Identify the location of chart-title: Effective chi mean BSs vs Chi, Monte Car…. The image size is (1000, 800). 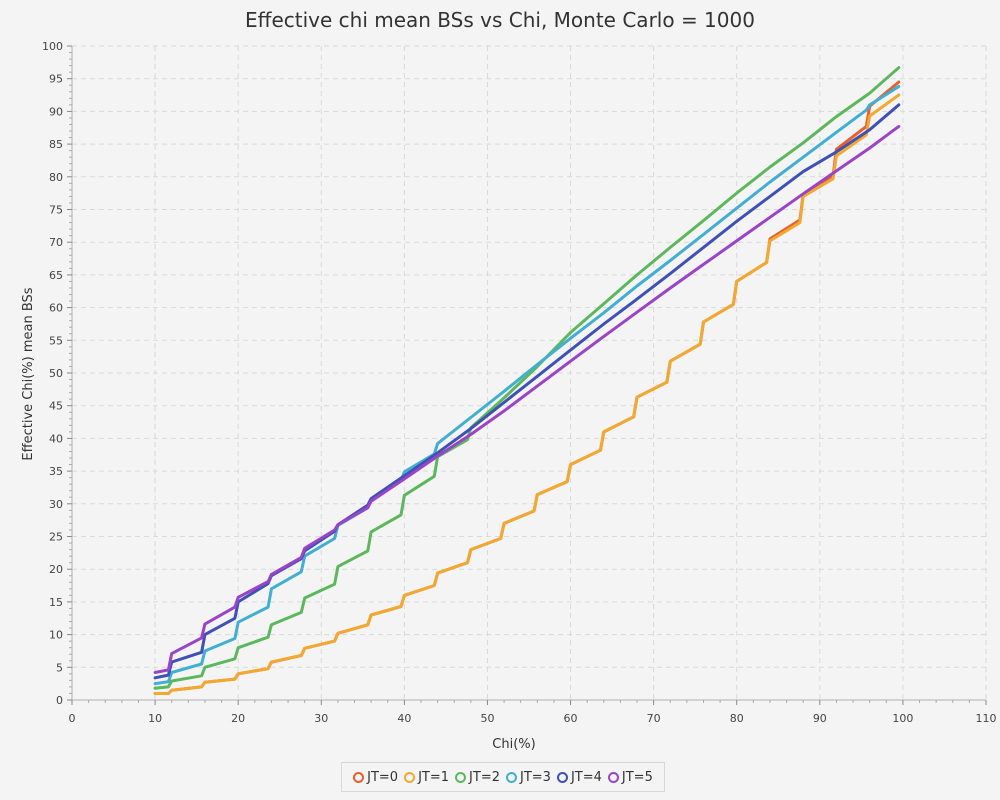
(500, 20).